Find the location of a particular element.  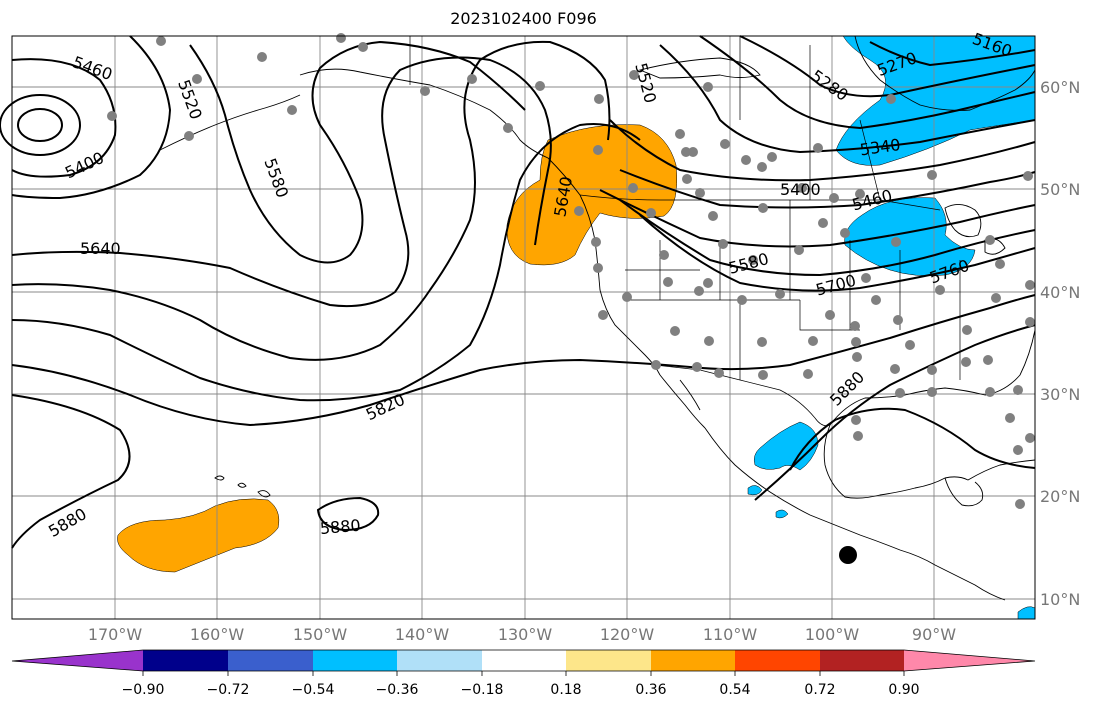

map-title: 2023102400 F096 is located at coordinates (523, 18).